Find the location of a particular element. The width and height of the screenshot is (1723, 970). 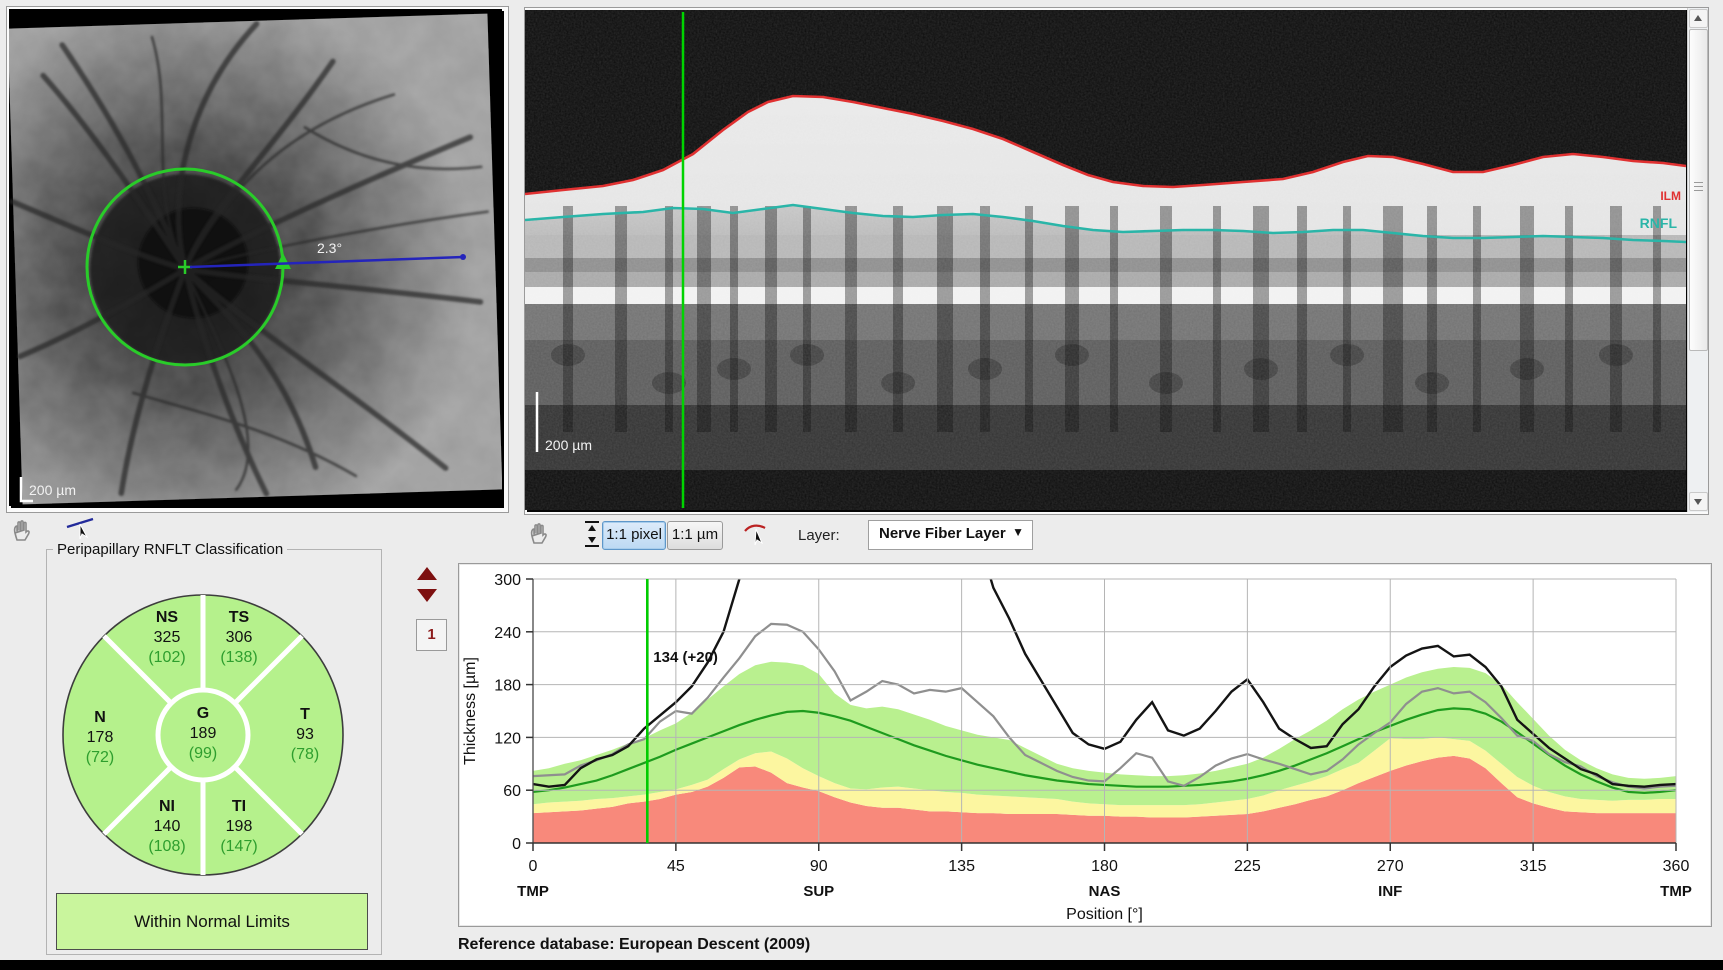

svg-text: 225 is located at coordinates (1247, 866).